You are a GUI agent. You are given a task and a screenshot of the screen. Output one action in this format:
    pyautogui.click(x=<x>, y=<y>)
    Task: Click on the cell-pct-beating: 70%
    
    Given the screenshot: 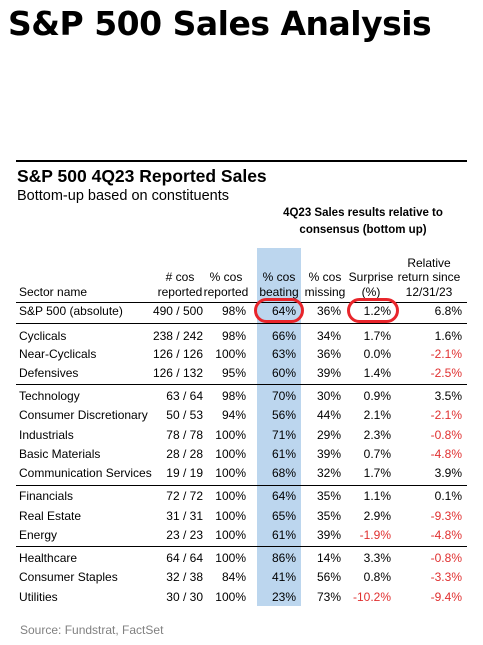 What is the action you would take?
    pyautogui.click(x=283, y=396)
    